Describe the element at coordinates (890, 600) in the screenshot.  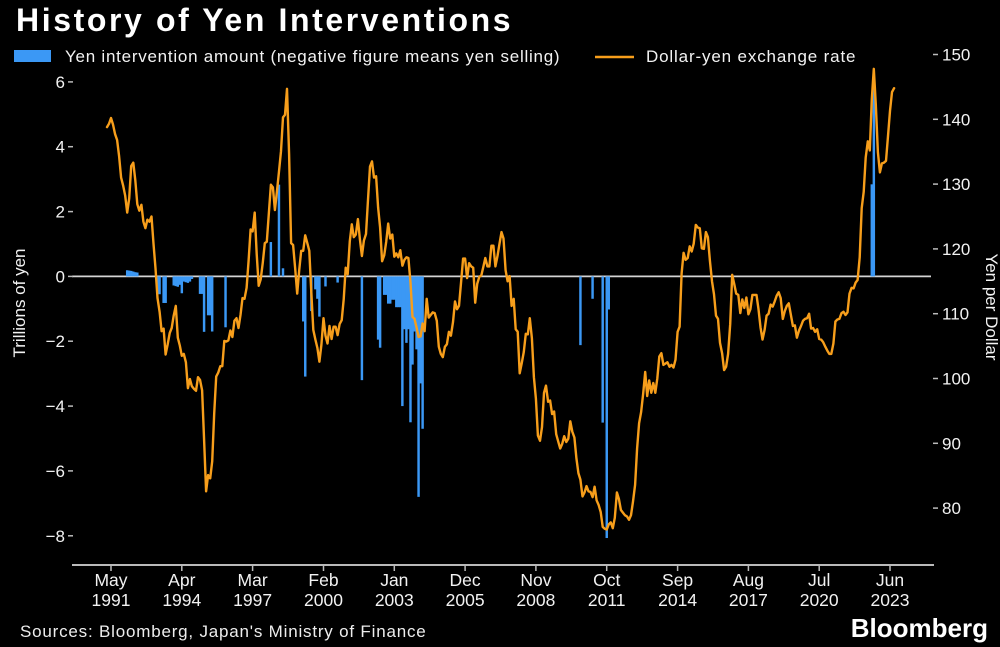
I see `svg-text: 2023` at that location.